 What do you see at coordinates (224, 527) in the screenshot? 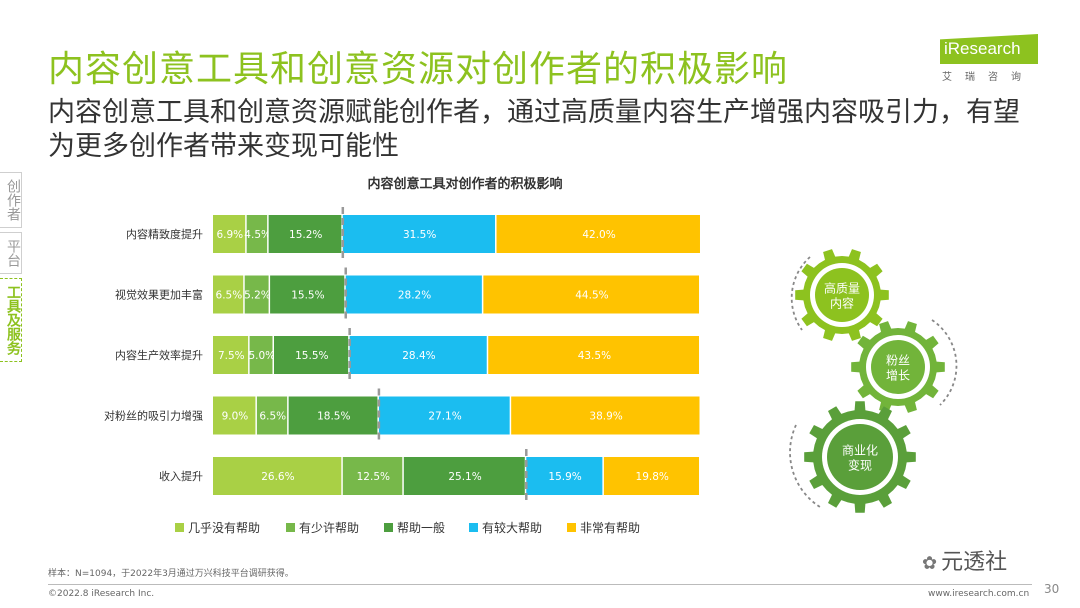
I see `legend-label: 几乎没有帮助` at bounding box center [224, 527].